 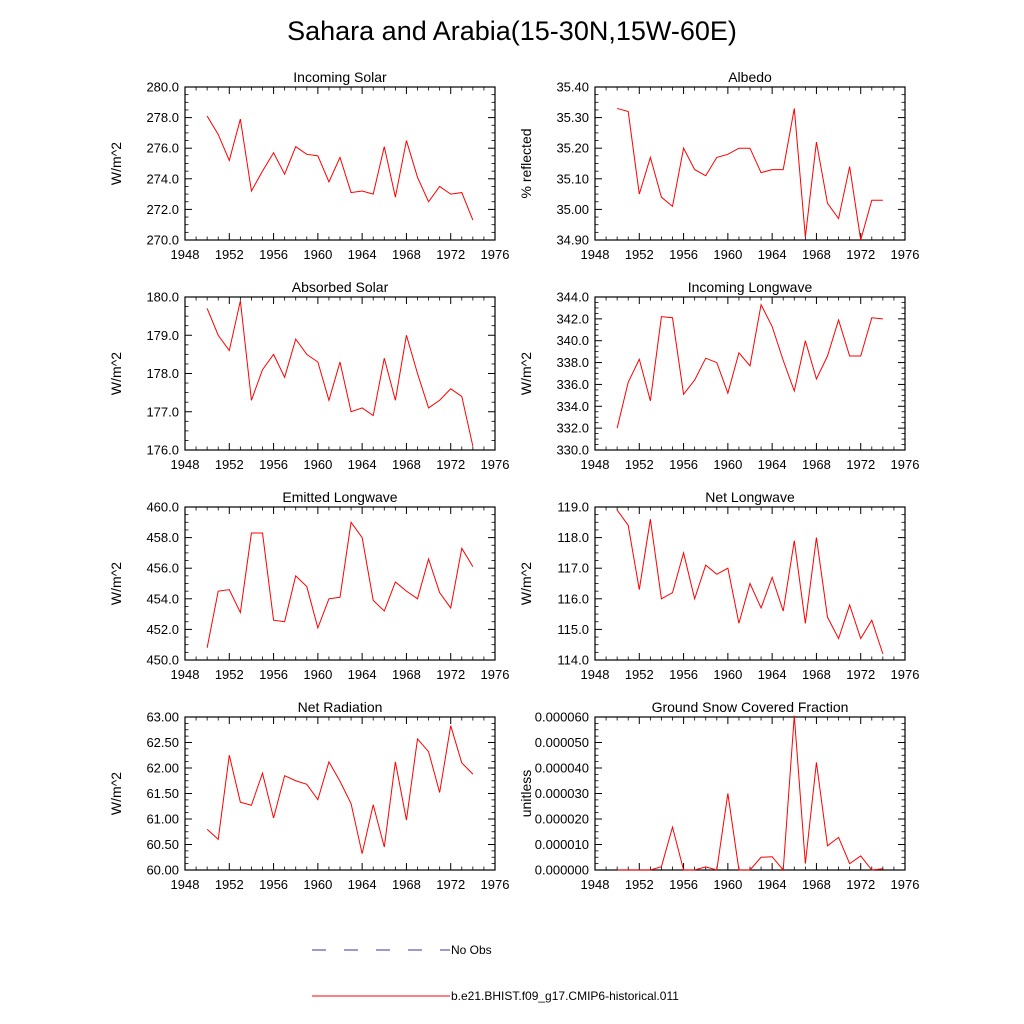 I want to click on panel-4-xtick-label: 1964, so click(x=772, y=464).